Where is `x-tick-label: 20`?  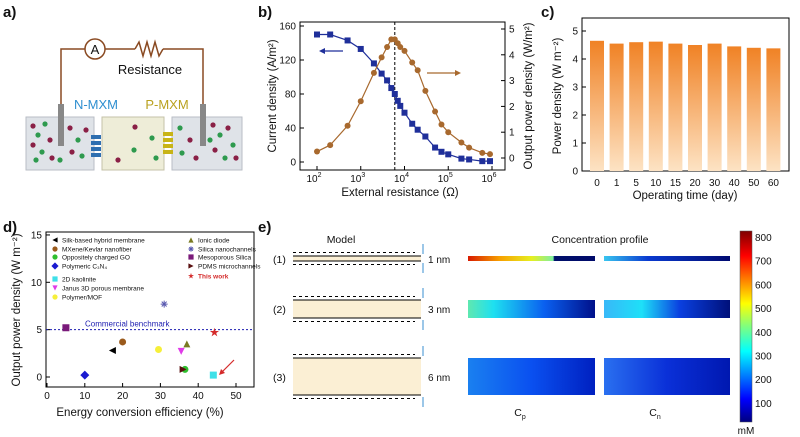
x-tick-label: 20 is located at coordinates (695, 183).